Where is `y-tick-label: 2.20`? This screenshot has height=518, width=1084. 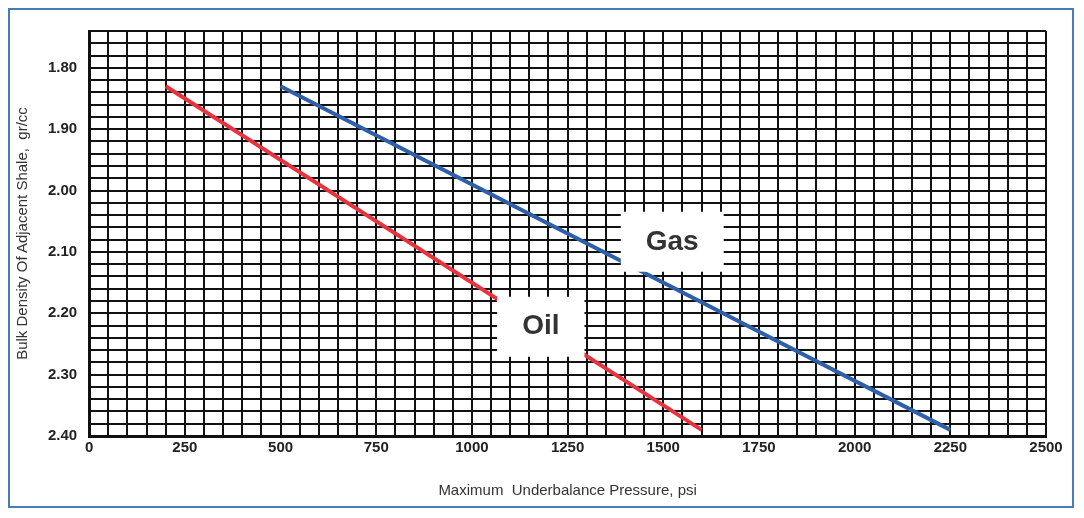 y-tick-label: 2.20 is located at coordinates (62, 312).